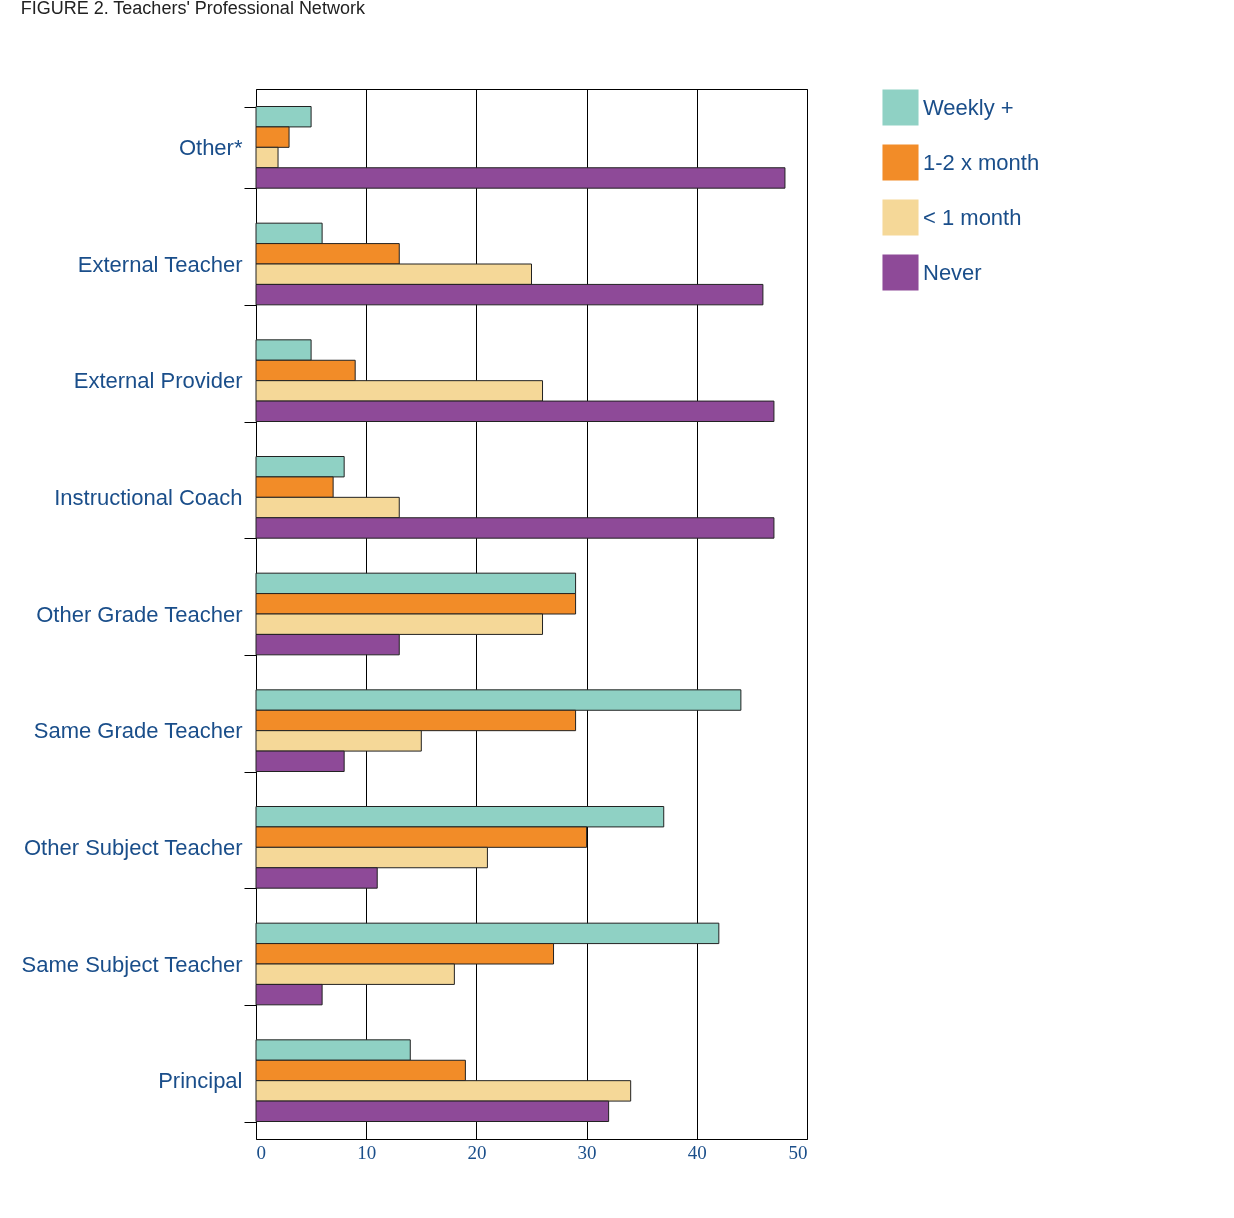 The width and height of the screenshot is (1234, 1218). What do you see at coordinates (138, 731) in the screenshot?
I see `y-tick-label: Same Grade Teacher` at bounding box center [138, 731].